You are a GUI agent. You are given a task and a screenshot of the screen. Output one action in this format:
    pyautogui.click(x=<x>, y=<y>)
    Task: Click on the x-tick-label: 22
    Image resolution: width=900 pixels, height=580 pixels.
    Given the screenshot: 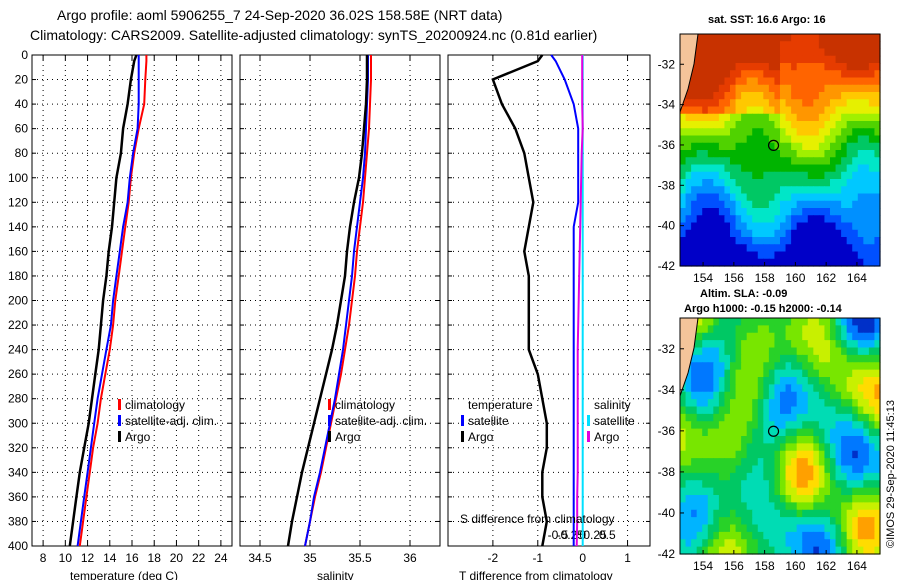 What is the action you would take?
    pyautogui.click(x=199, y=558)
    